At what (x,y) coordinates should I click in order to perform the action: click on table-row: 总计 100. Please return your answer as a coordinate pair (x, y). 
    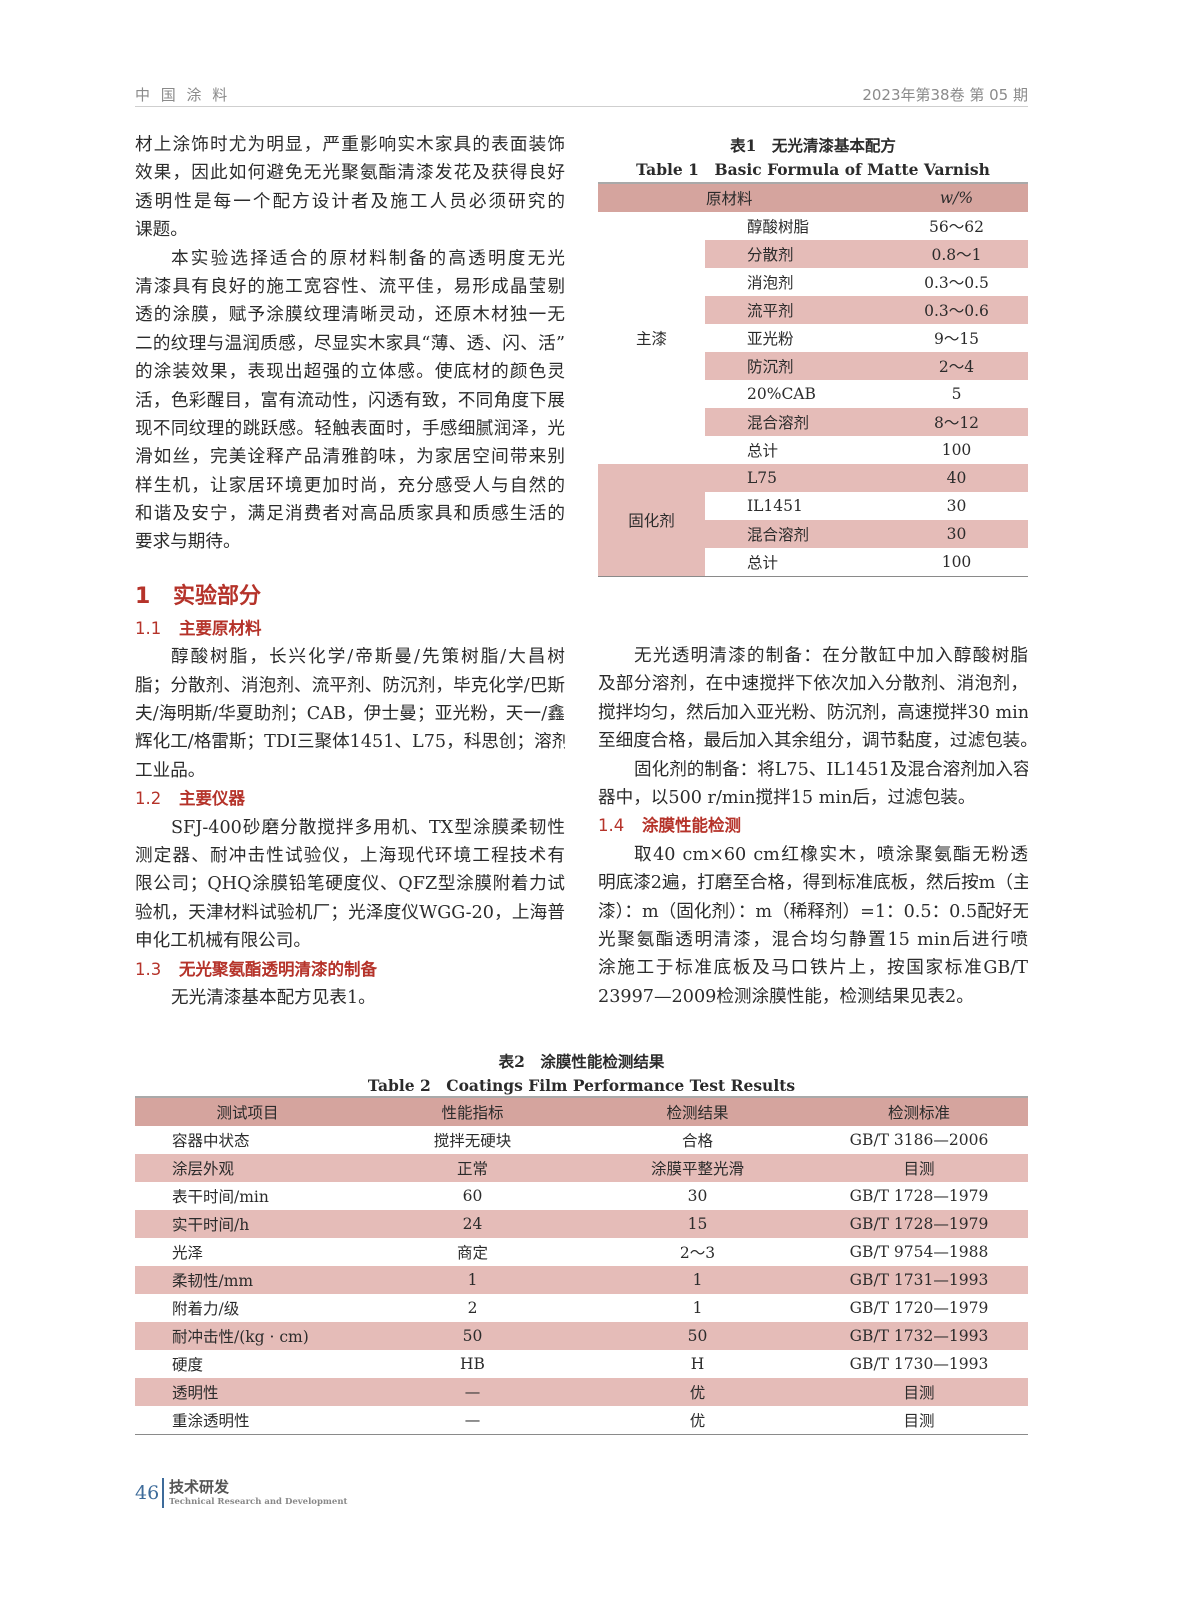
    Looking at the image, I should click on (813, 450).